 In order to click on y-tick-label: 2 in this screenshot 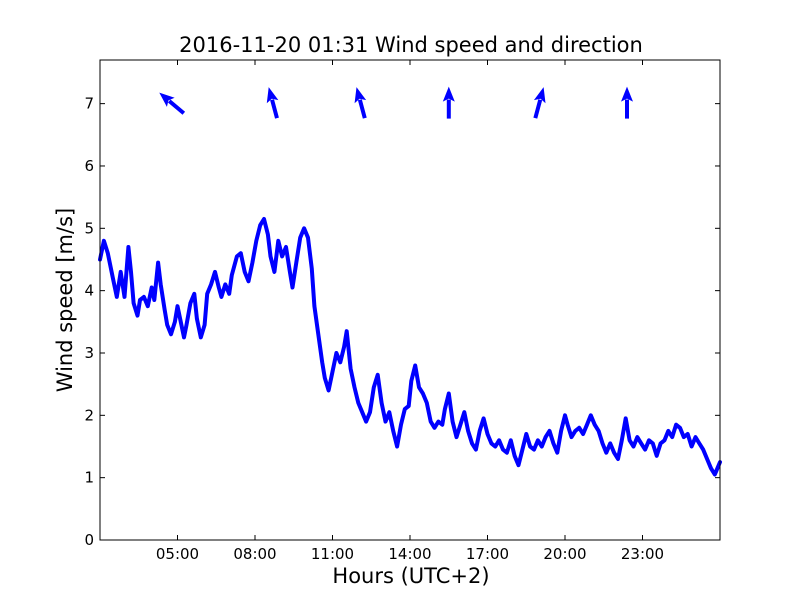, I will do `click(89, 415)`.